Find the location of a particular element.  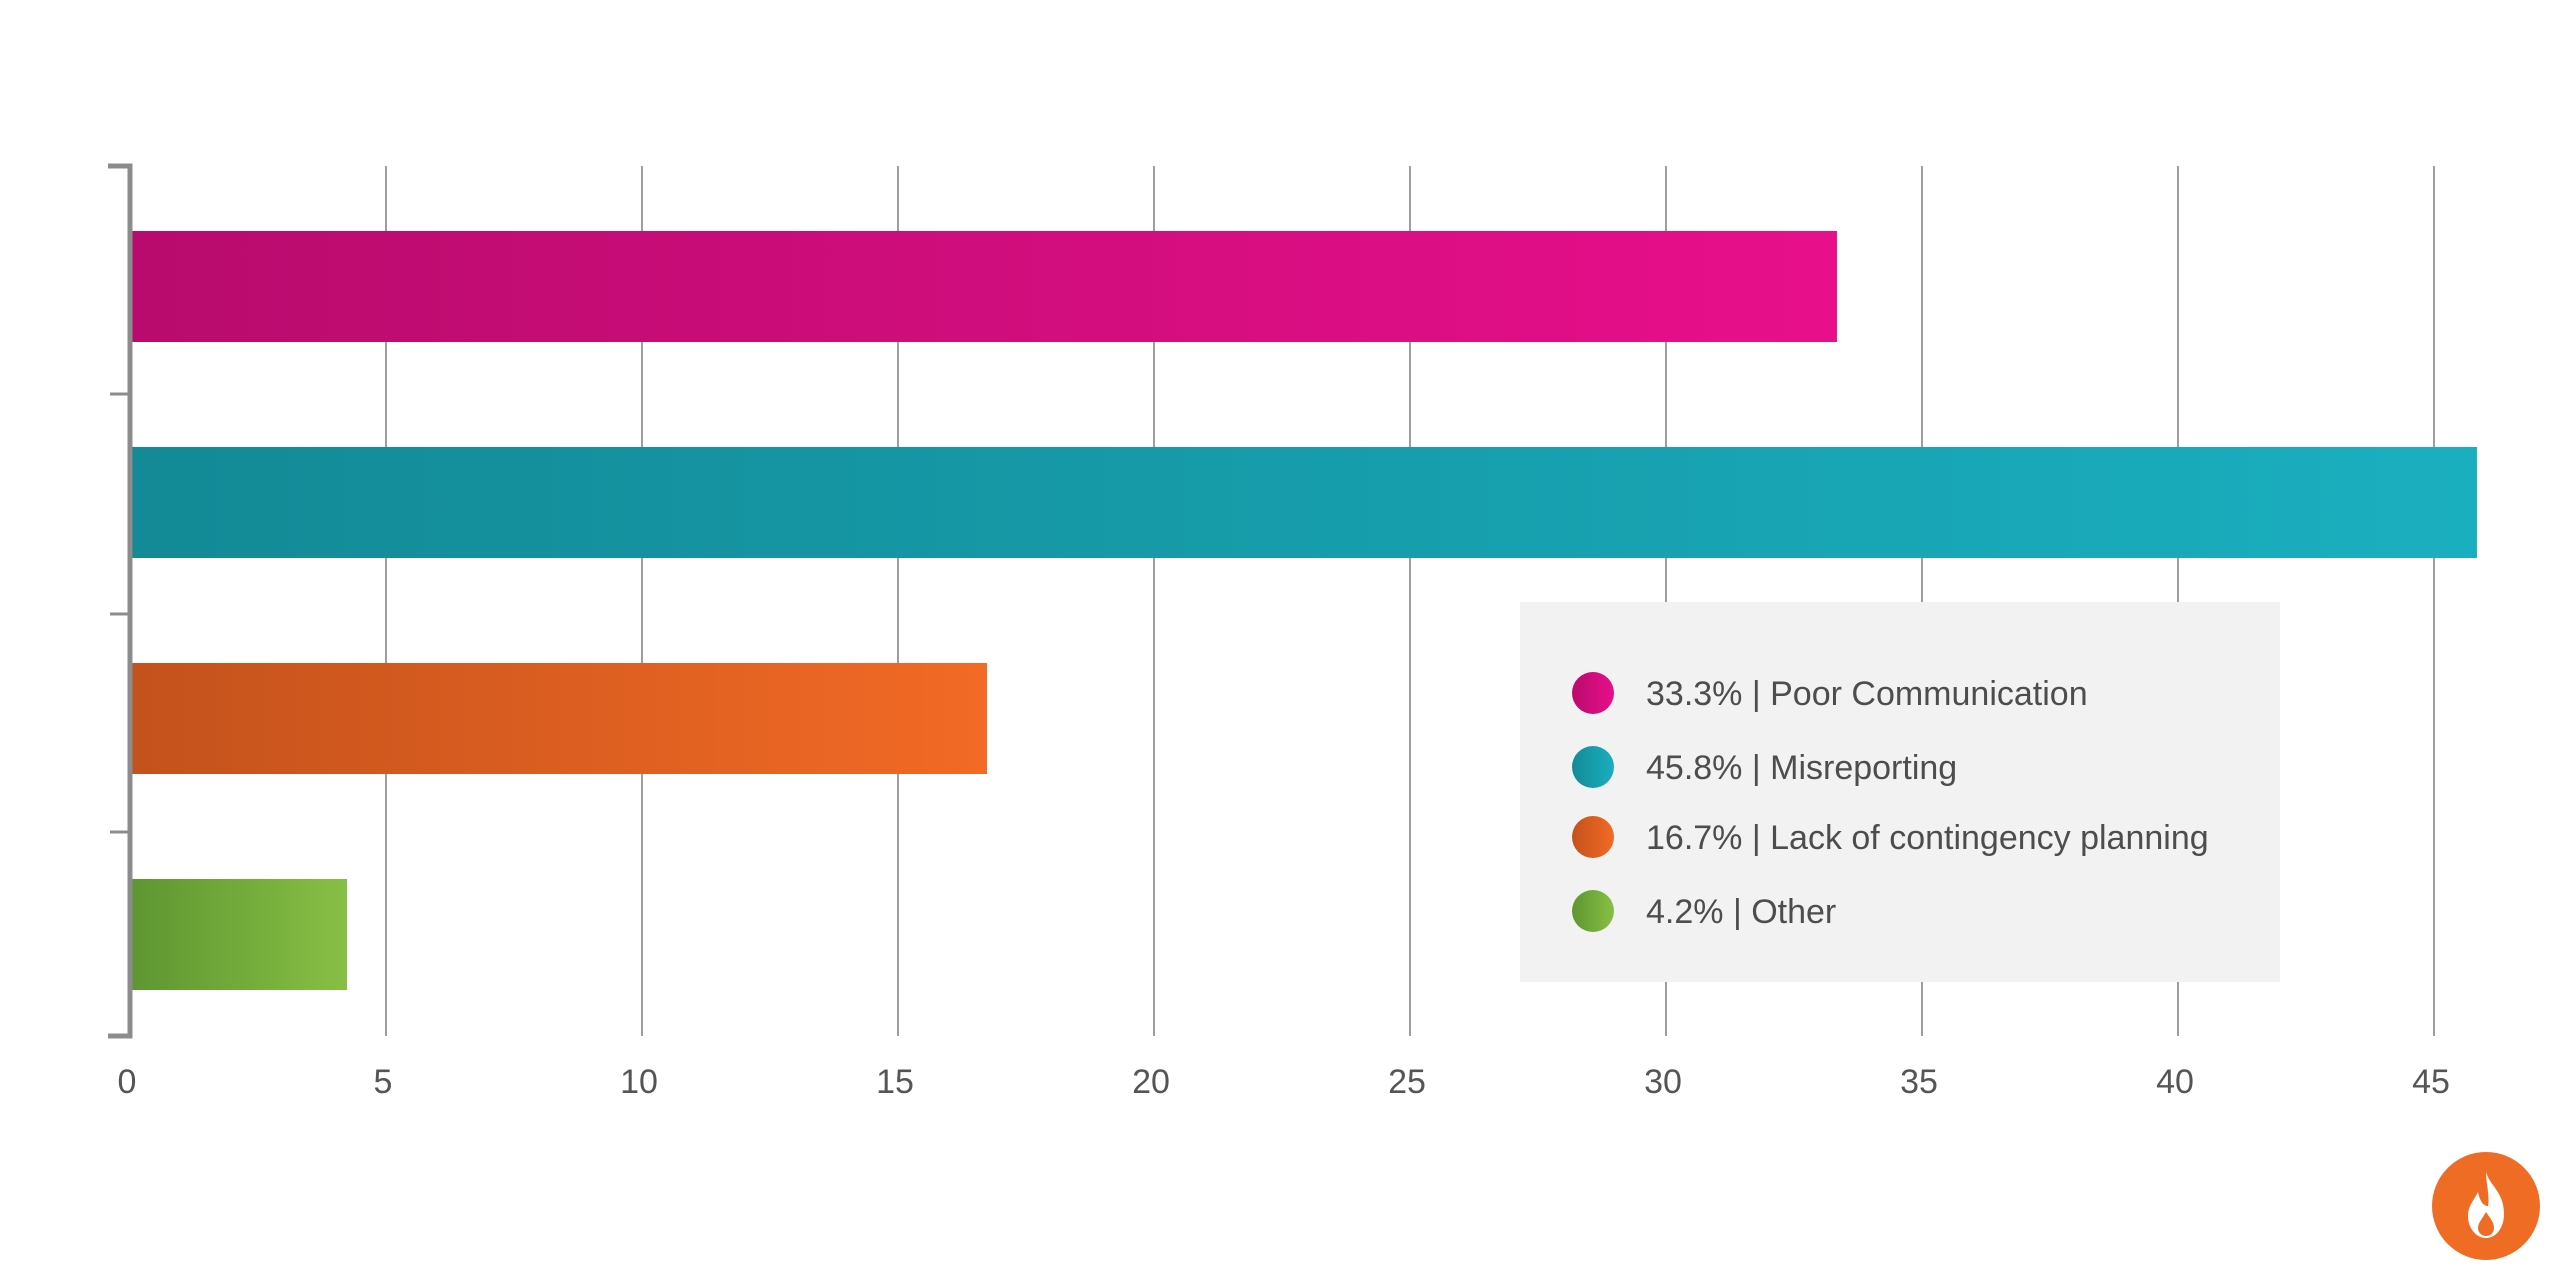

legend-box is located at coordinates (1900, 792).